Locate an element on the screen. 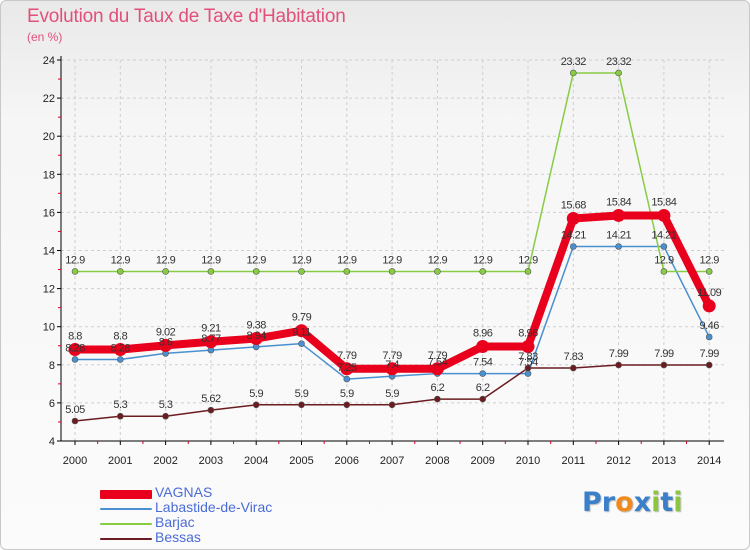 The image size is (750, 550). y-tick-label: 12 is located at coordinates (49, 290).